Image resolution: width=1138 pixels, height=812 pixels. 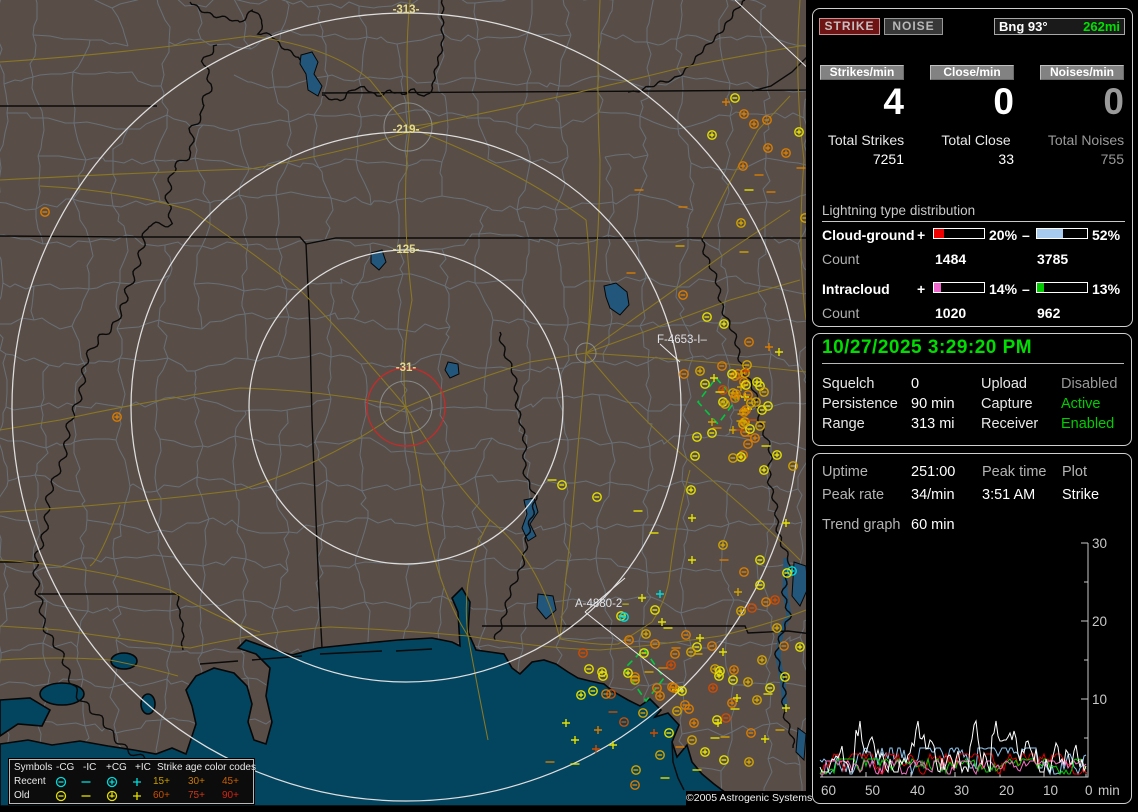 What do you see at coordinates (406, 130) in the screenshot?
I see `svg-text: -219-` at bounding box center [406, 130].